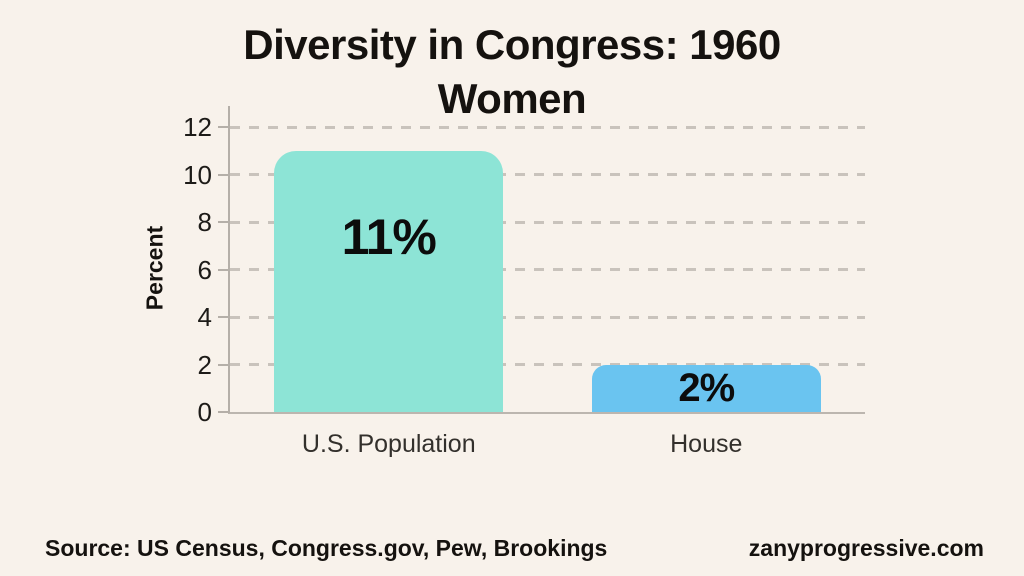 The height and width of the screenshot is (576, 1024). I want to click on y-tick-label-6: 6, so click(204, 269).